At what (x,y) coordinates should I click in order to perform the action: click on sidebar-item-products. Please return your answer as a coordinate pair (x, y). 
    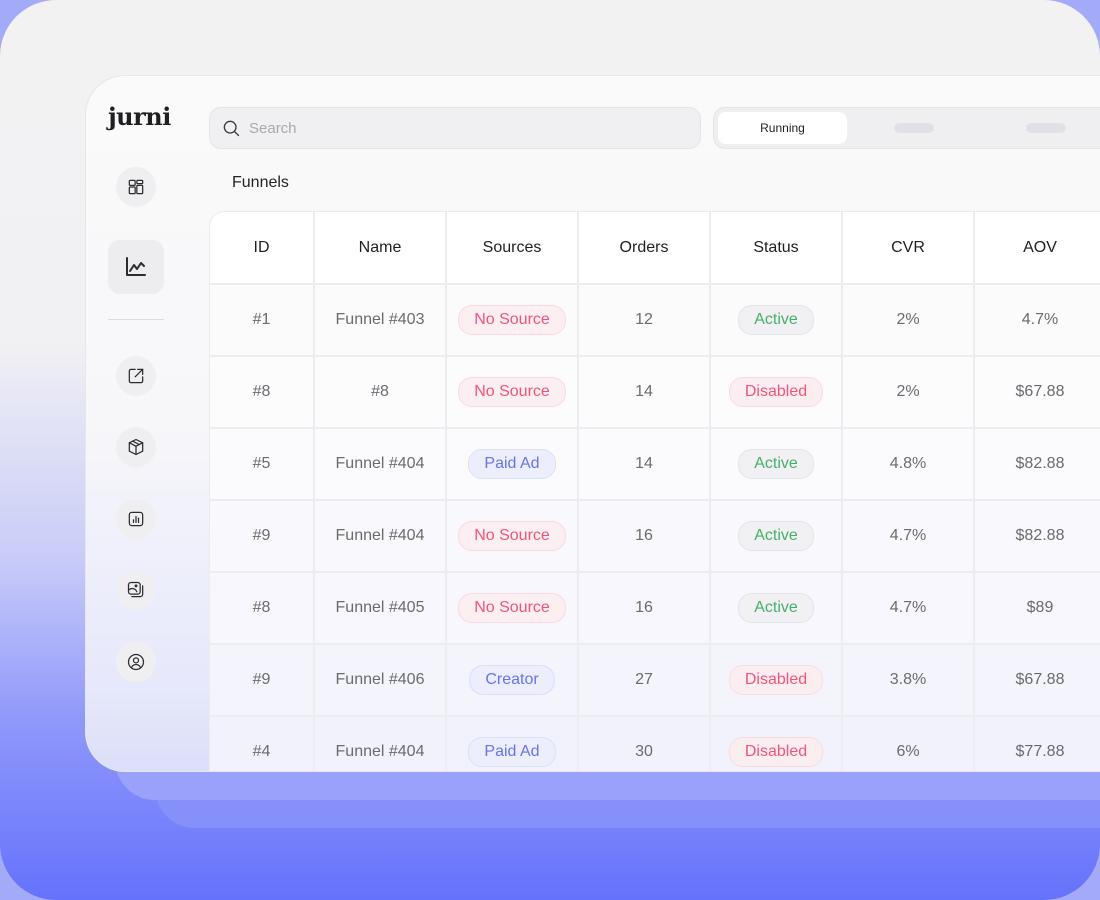
    Looking at the image, I should click on (136, 447).